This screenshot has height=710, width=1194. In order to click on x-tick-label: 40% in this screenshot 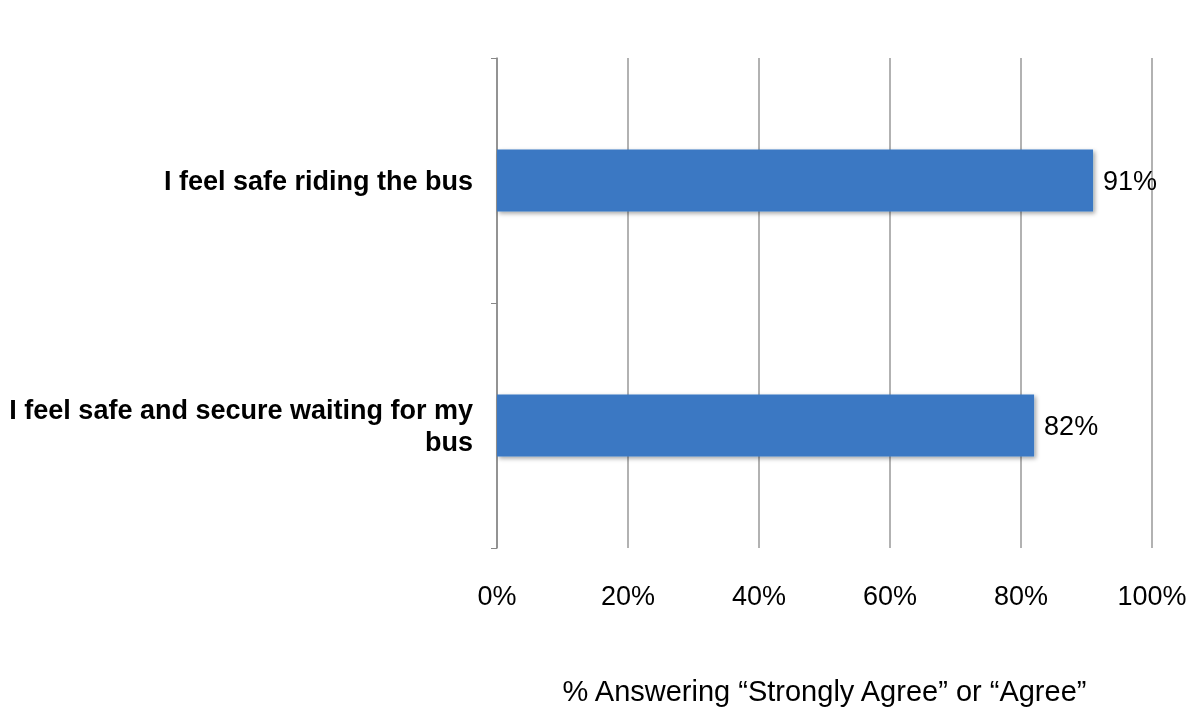, I will do `click(759, 595)`.